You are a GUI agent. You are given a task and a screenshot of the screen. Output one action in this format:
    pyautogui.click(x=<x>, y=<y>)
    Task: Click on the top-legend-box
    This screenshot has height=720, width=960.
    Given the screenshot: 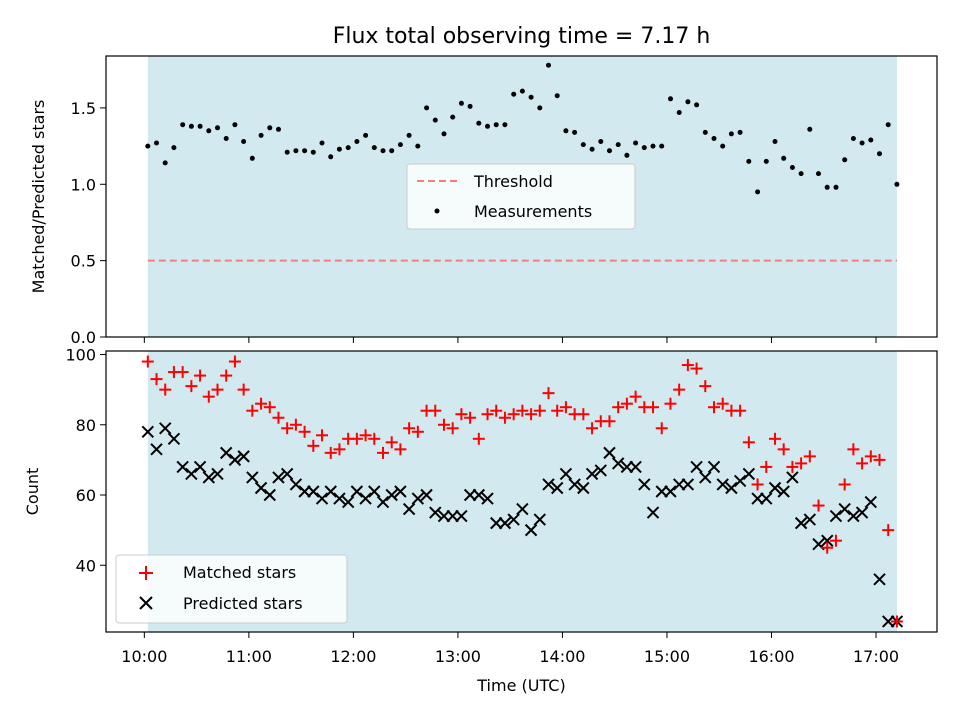 What is the action you would take?
    pyautogui.click(x=521, y=196)
    